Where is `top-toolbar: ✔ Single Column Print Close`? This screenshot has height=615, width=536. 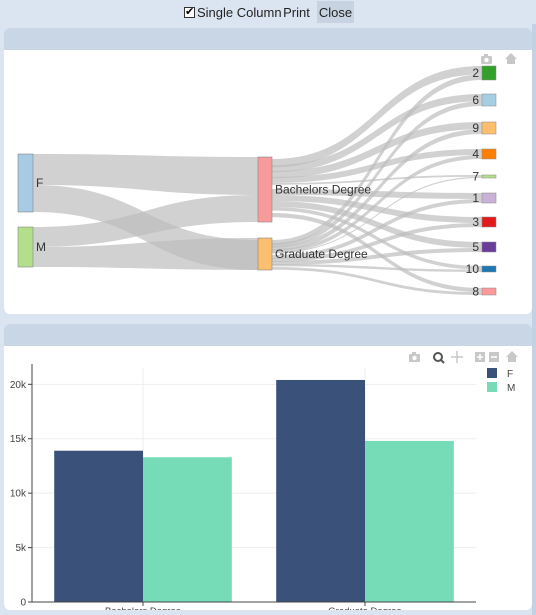
top-toolbar: ✔ Single Column Print Close is located at coordinates (268, 12).